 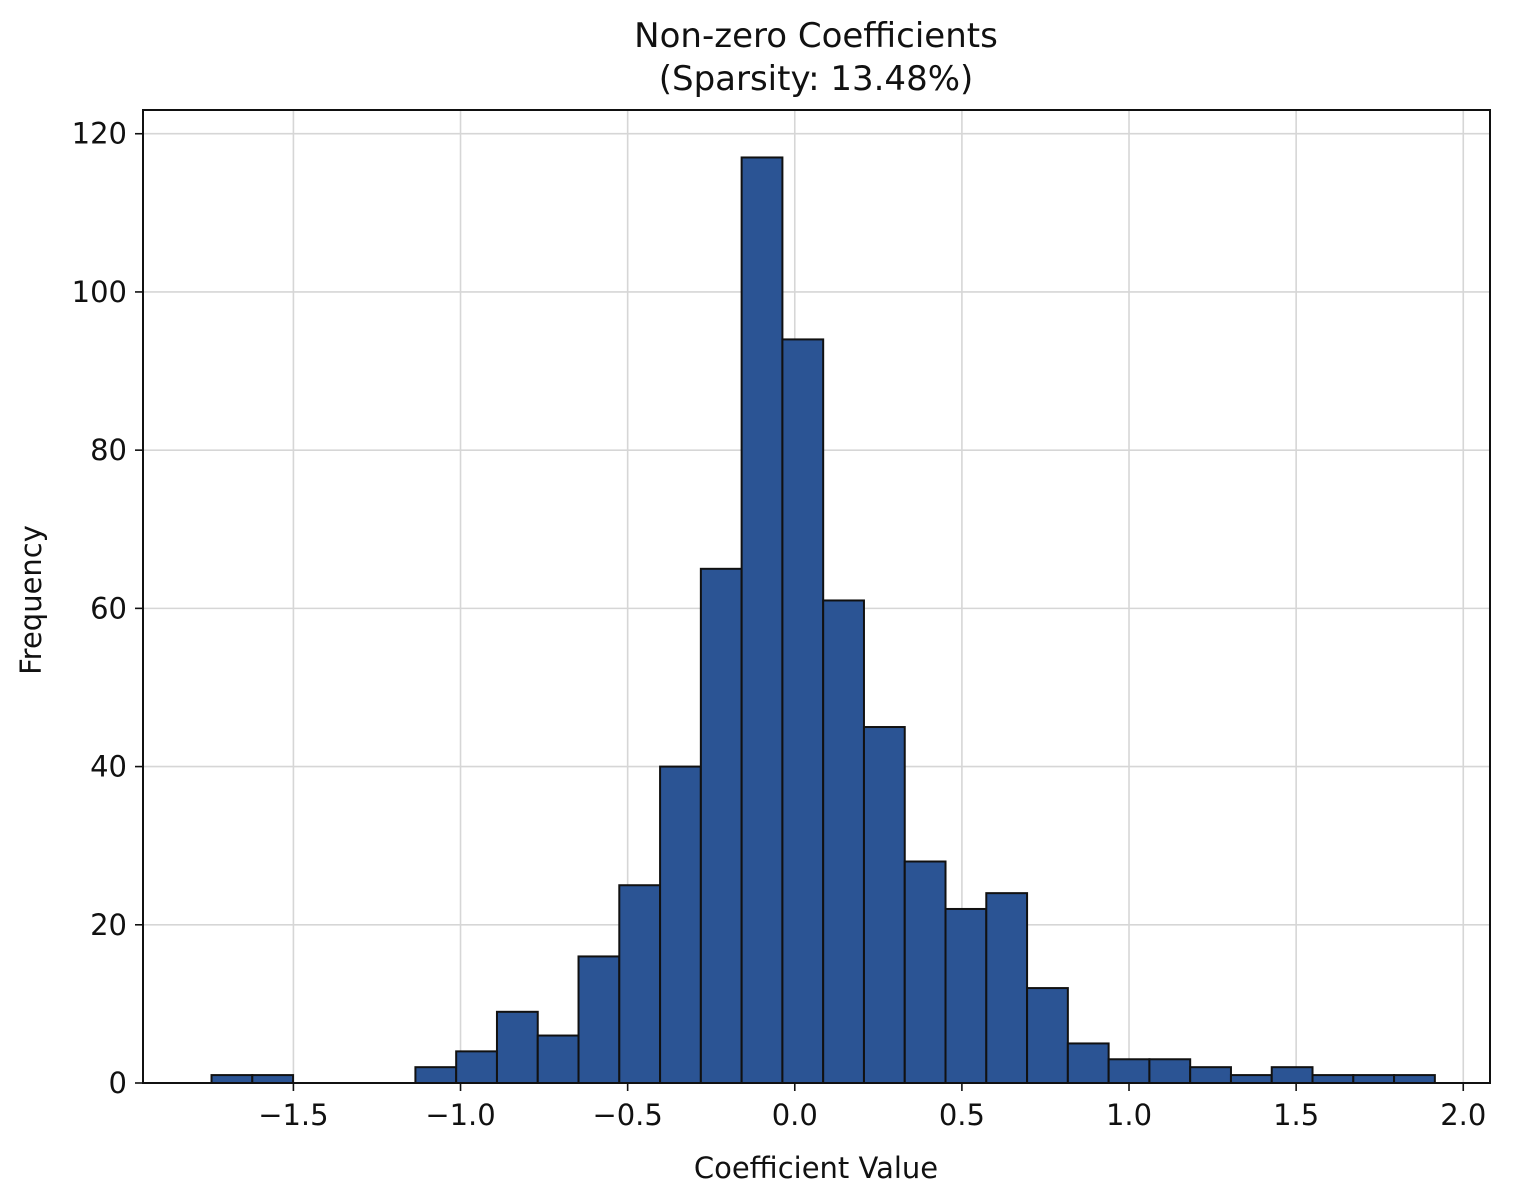 What do you see at coordinates (627, 1115) in the screenshot?
I see `x-tick-label: −0.5` at bounding box center [627, 1115].